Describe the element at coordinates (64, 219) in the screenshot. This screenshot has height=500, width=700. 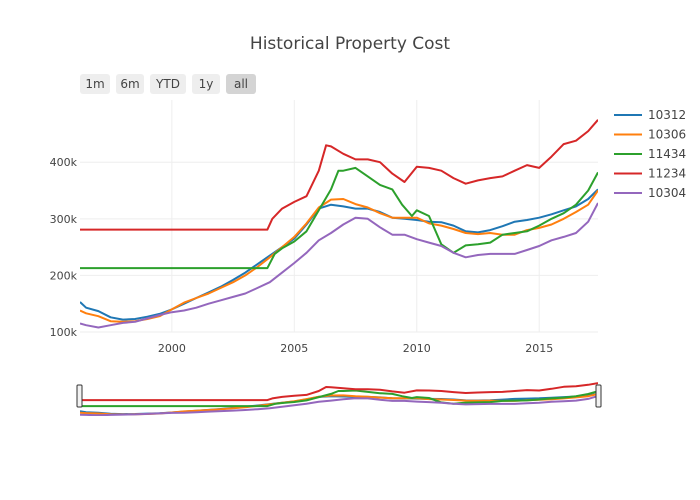
I see `y-tick-label: 300k` at that location.